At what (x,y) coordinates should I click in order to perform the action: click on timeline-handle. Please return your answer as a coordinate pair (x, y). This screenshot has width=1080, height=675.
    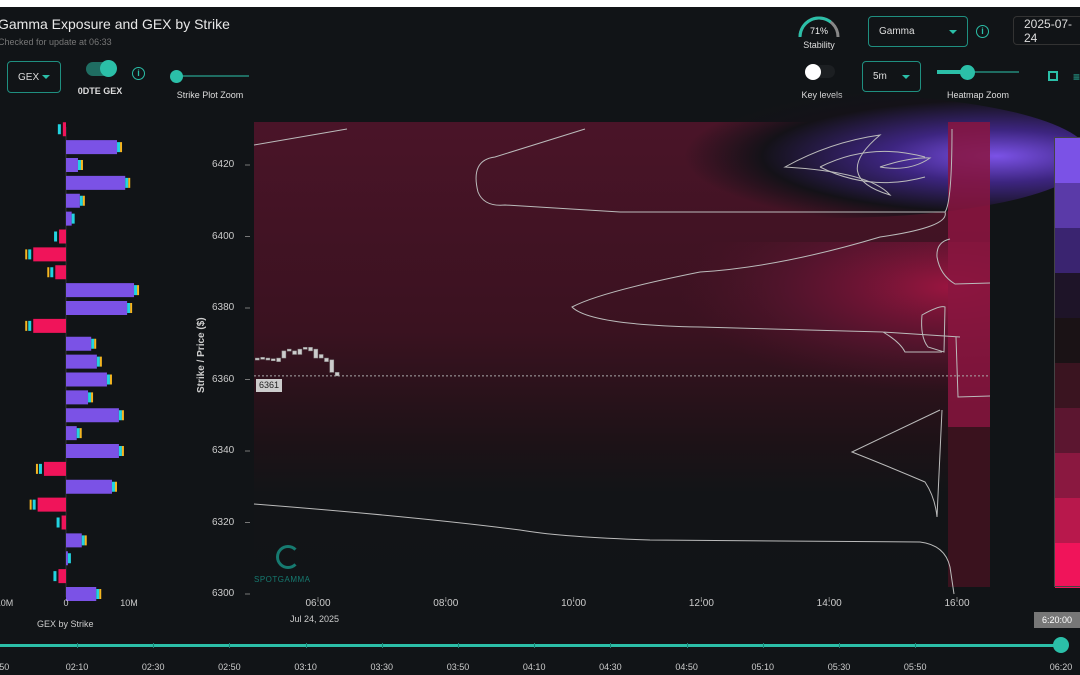
    Looking at the image, I should click on (1061, 645).